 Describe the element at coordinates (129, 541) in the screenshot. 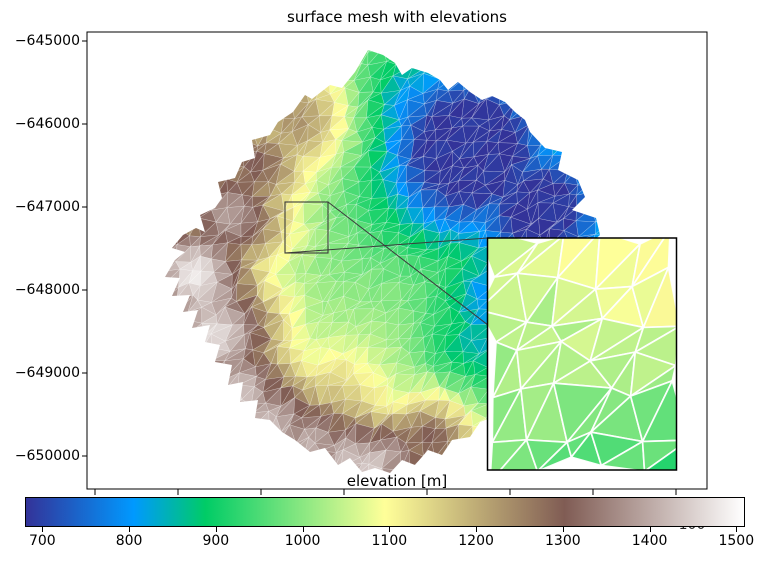

I see `colorbar-tick-label: 800` at that location.